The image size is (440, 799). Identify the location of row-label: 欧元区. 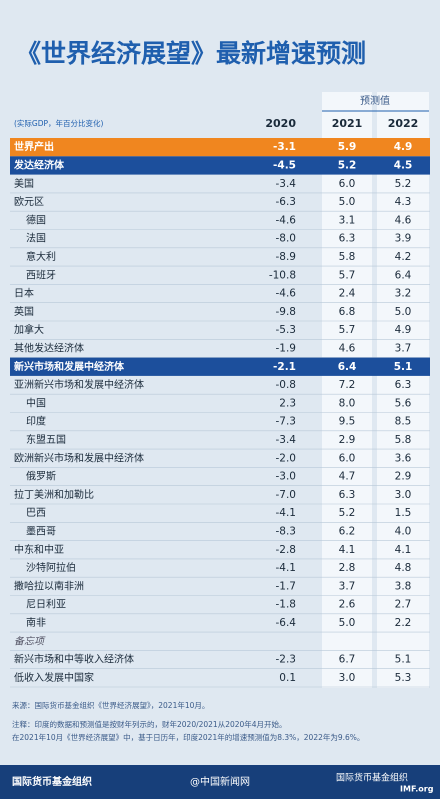
(29, 202).